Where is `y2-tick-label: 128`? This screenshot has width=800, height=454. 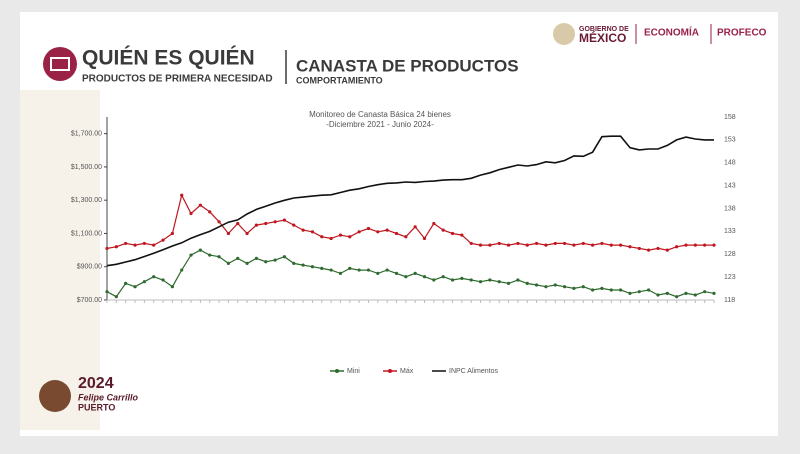 y2-tick-label: 128 is located at coordinates (730, 254).